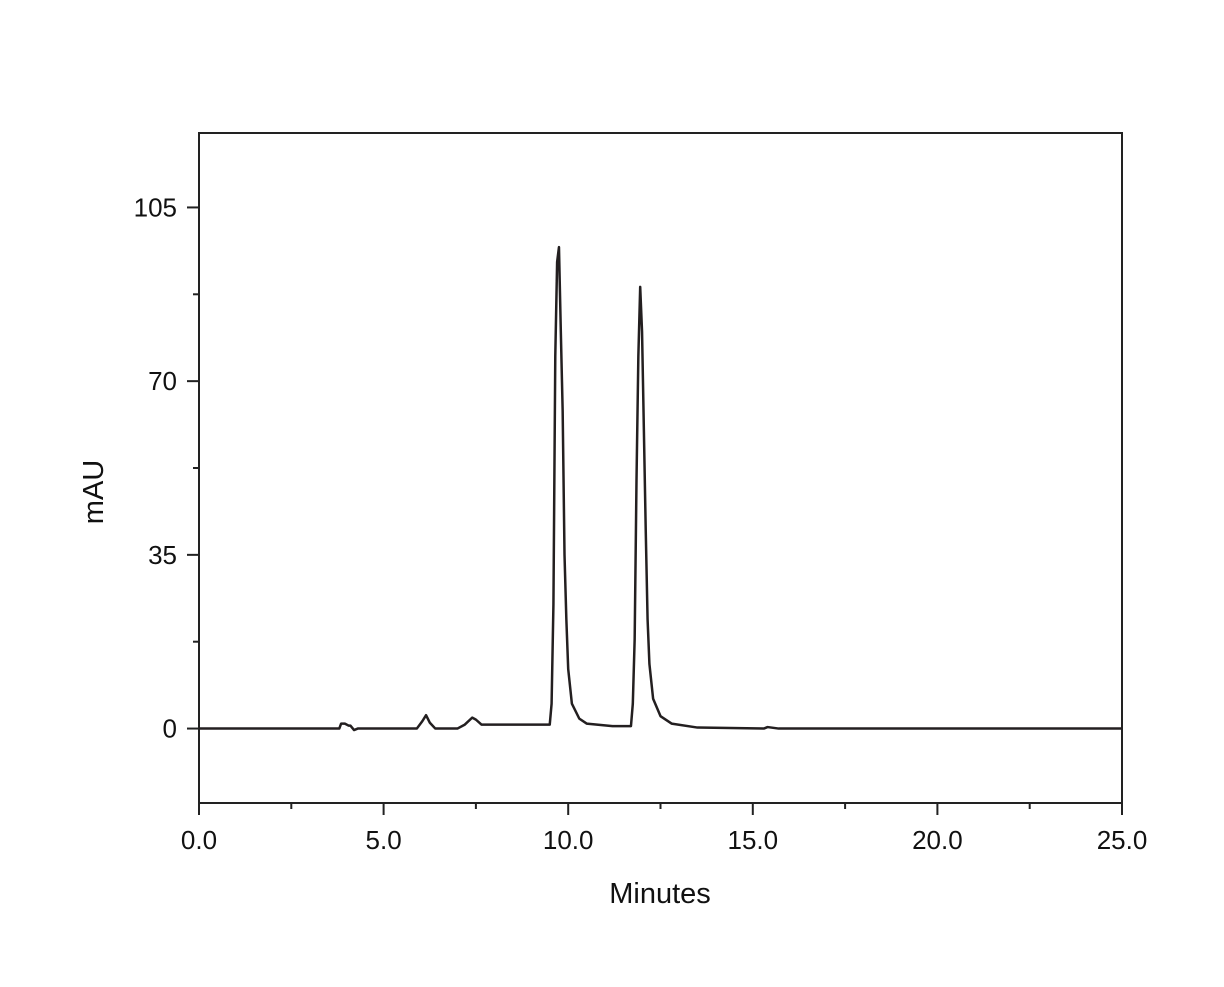 The image size is (1224, 987). What do you see at coordinates (384, 840) in the screenshot?
I see `x-tick-label: 5.0` at bounding box center [384, 840].